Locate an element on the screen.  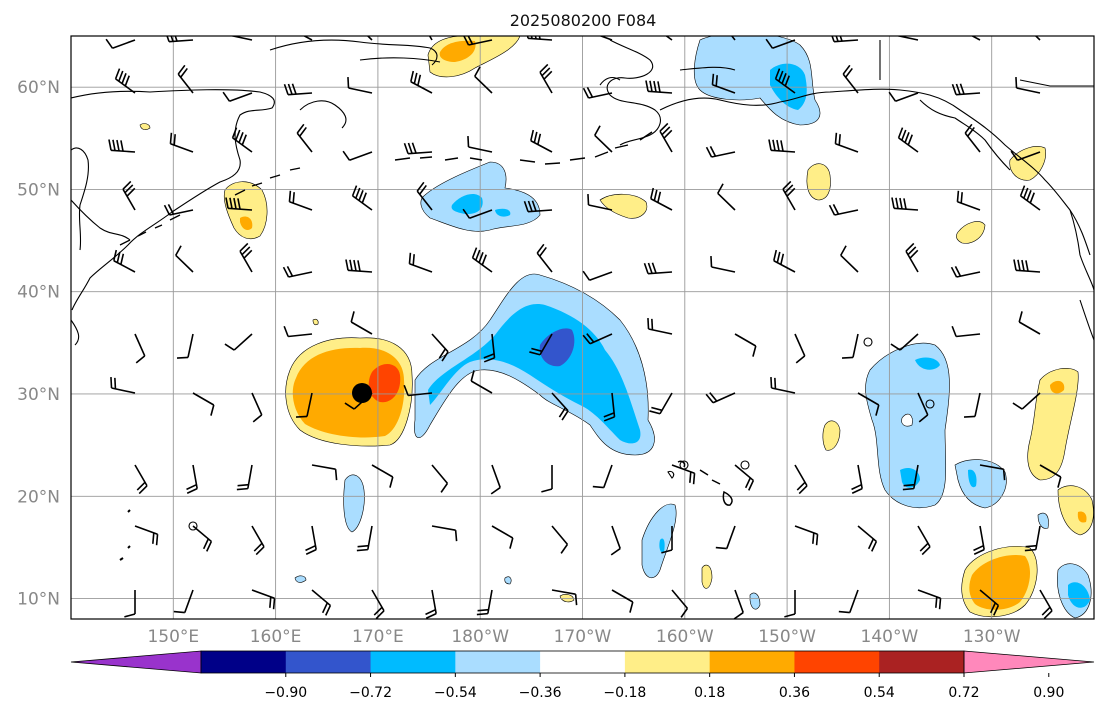
lat-tick-label: 30°N is located at coordinates (38, 395).